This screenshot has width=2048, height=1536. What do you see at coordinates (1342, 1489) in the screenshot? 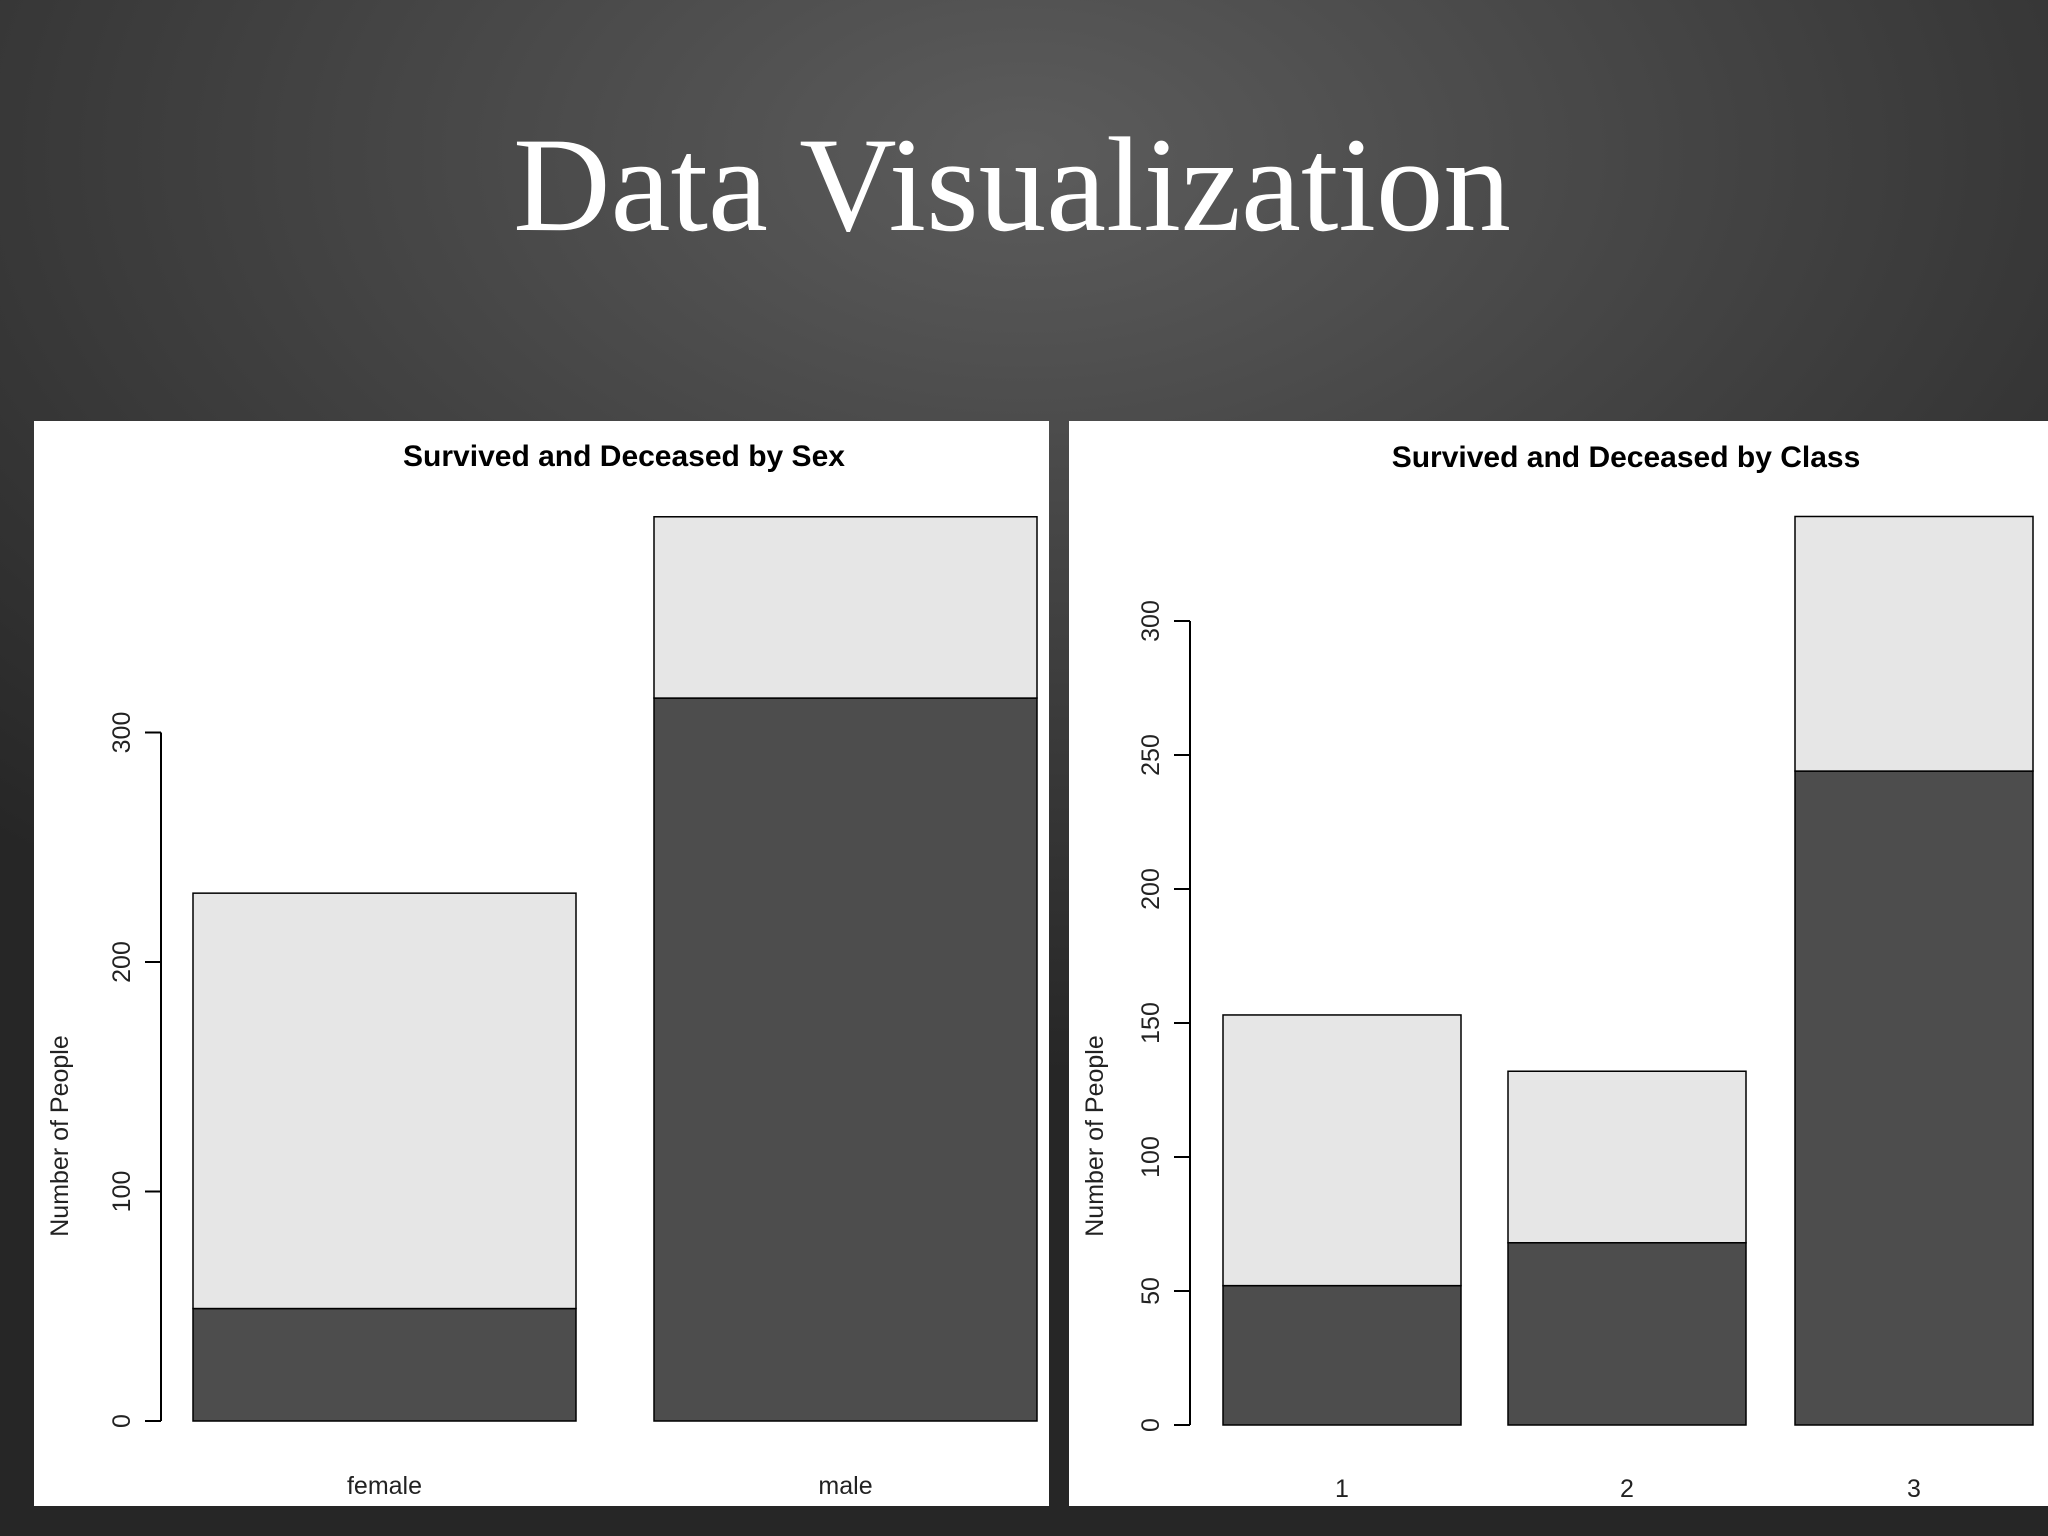
I see `x-category-label: 1` at bounding box center [1342, 1489].